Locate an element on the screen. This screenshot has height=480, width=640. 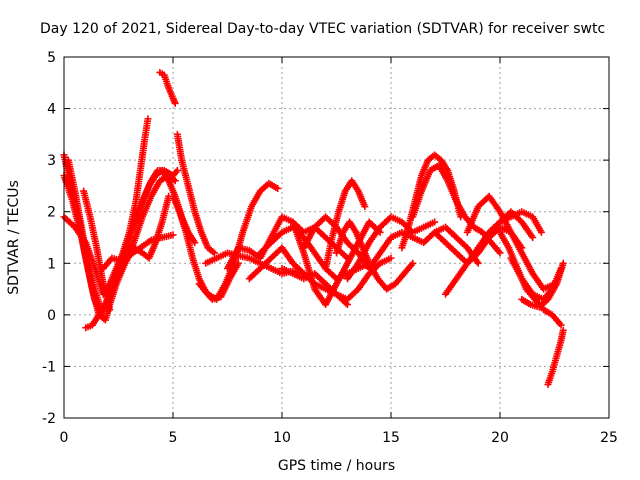
x-axis-label: GPS time / hours is located at coordinates (336, 466).